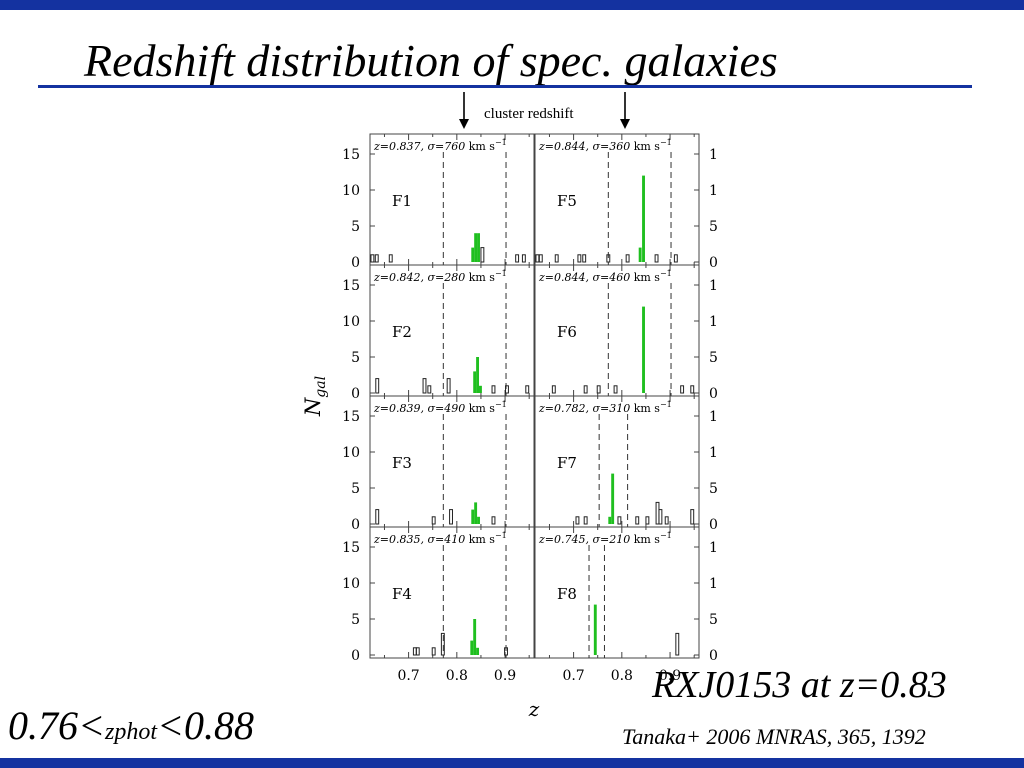 This screenshot has height=768, width=1024. I want to click on x-tick-label: 0.9, so click(670, 676).